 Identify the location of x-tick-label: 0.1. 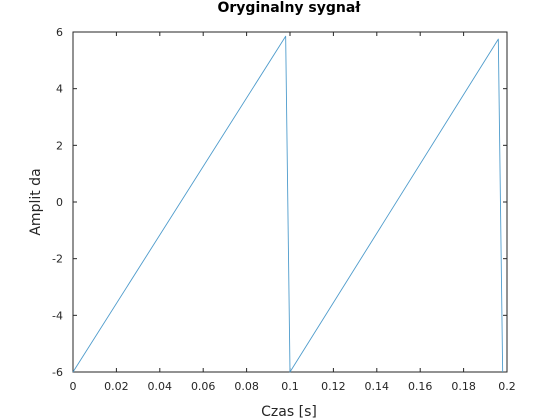
(290, 386).